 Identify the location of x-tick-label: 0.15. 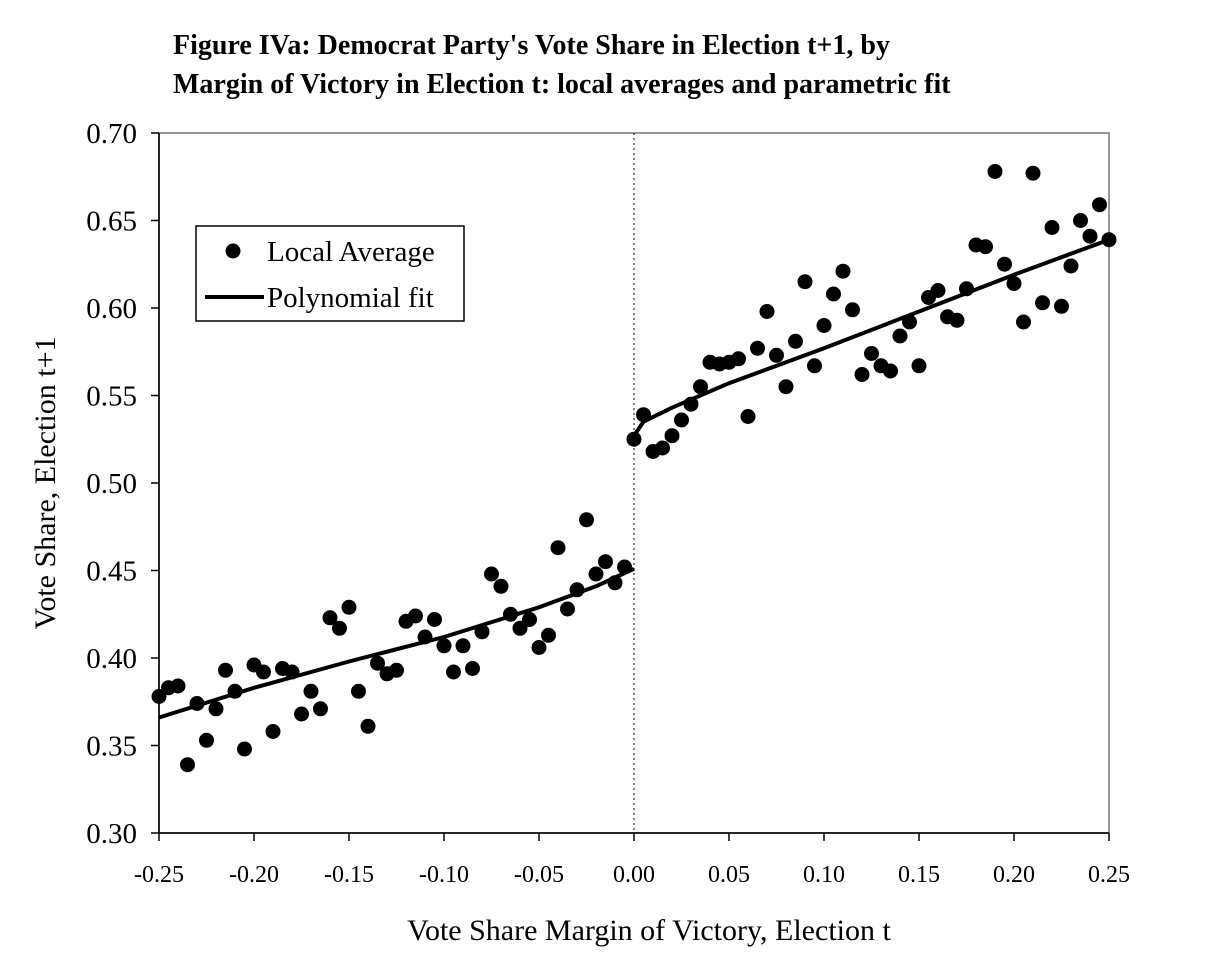
(919, 875).